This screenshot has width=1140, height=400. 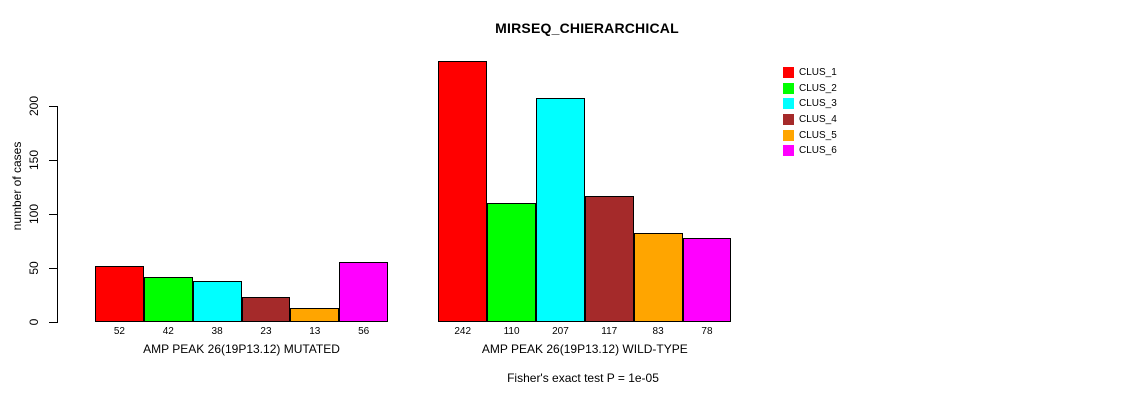 I want to click on legend-item-clus_1: CLUS_1, so click(x=810, y=73).